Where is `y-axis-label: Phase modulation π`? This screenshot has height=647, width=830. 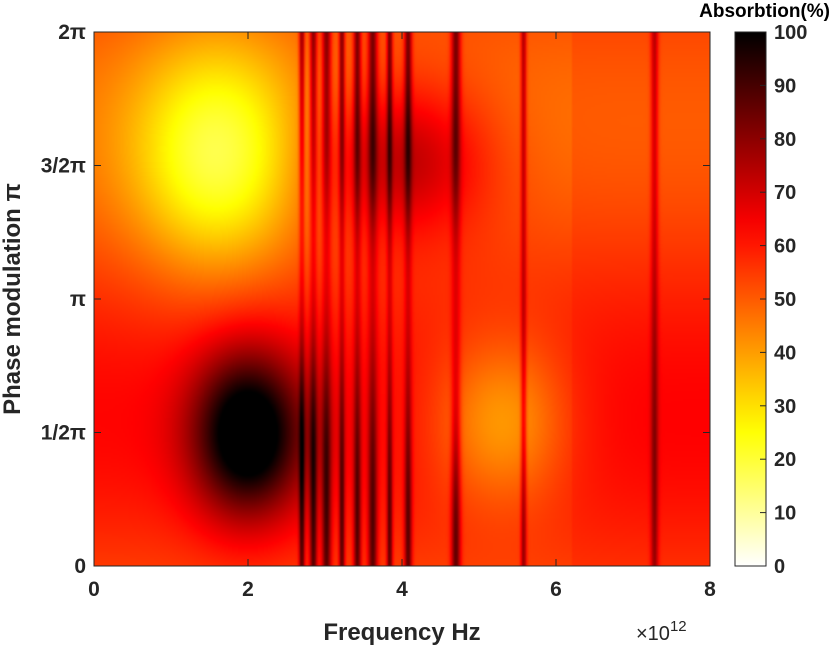
y-axis-label: Phase modulation π is located at coordinates (13, 299).